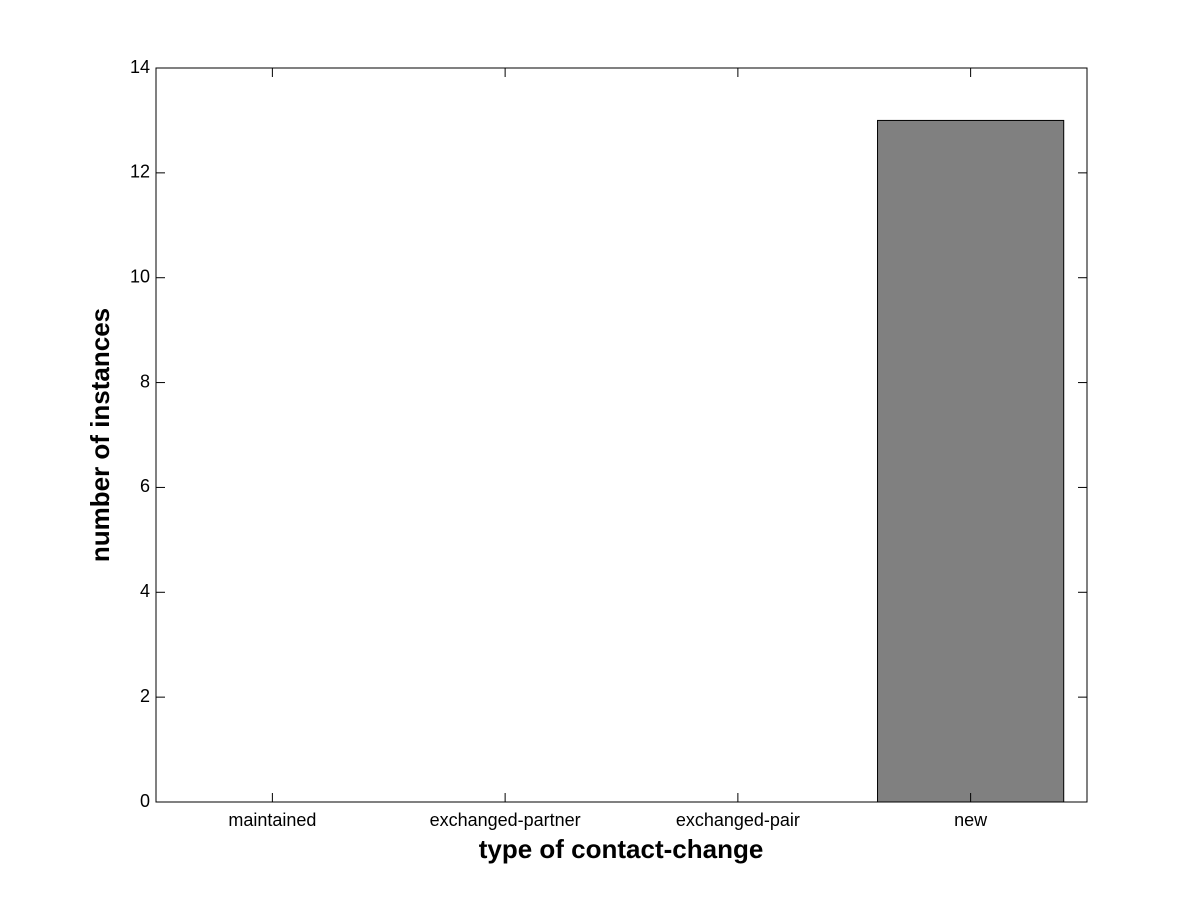 The width and height of the screenshot is (1201, 901). I want to click on y-tick-label: 6, so click(145, 486).